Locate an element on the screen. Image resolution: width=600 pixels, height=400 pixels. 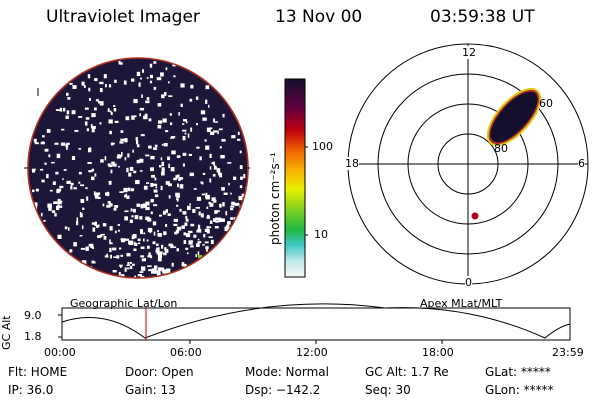
status-flight: Flt: HOME is located at coordinates (38, 372).